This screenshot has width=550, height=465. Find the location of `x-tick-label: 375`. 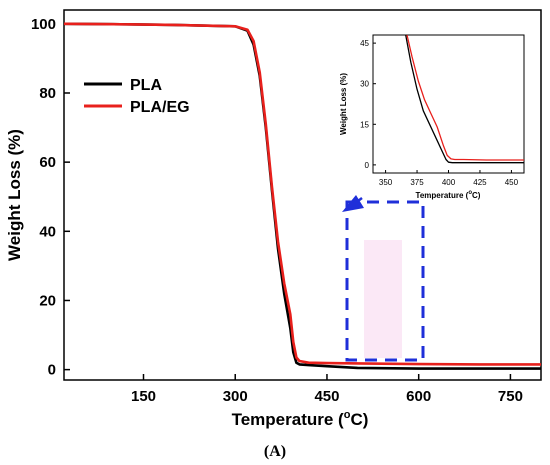

x-tick-label: 375 is located at coordinates (417, 182).